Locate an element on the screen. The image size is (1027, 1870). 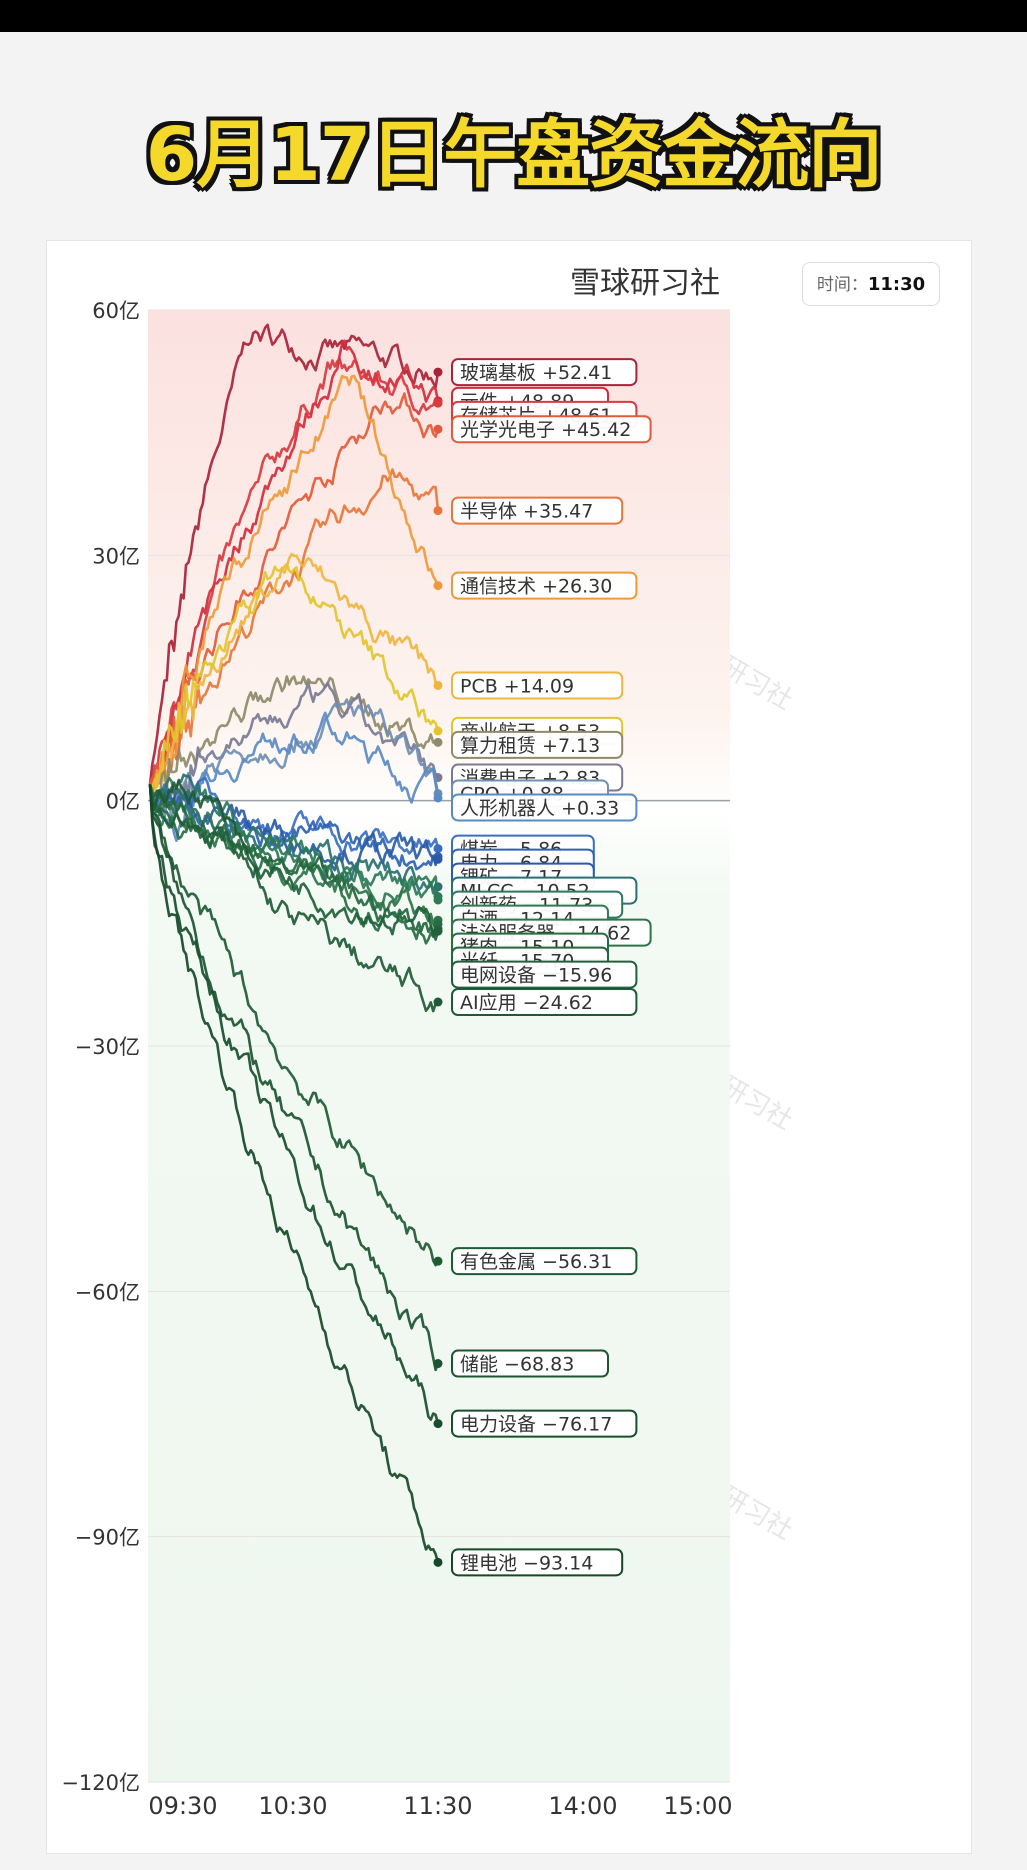
series-label: 储能 −68.83 is located at coordinates (517, 1365).